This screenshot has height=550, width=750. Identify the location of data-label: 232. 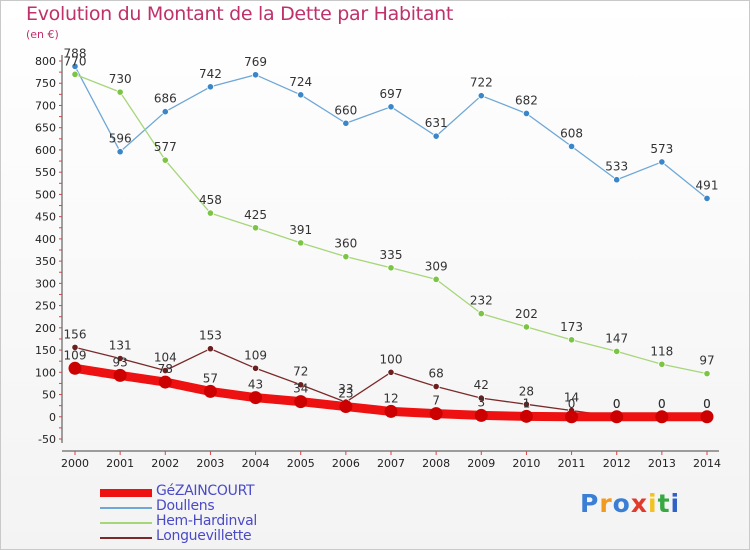
(481, 301).